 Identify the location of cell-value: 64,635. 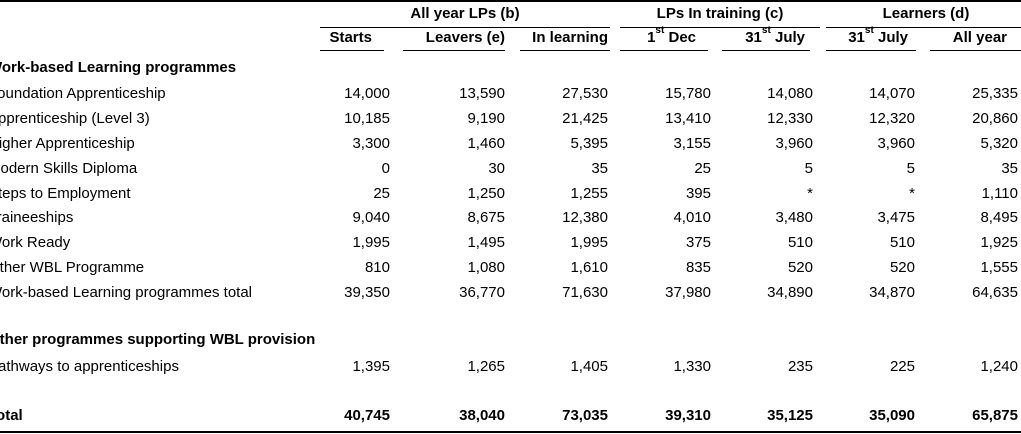
(995, 292).